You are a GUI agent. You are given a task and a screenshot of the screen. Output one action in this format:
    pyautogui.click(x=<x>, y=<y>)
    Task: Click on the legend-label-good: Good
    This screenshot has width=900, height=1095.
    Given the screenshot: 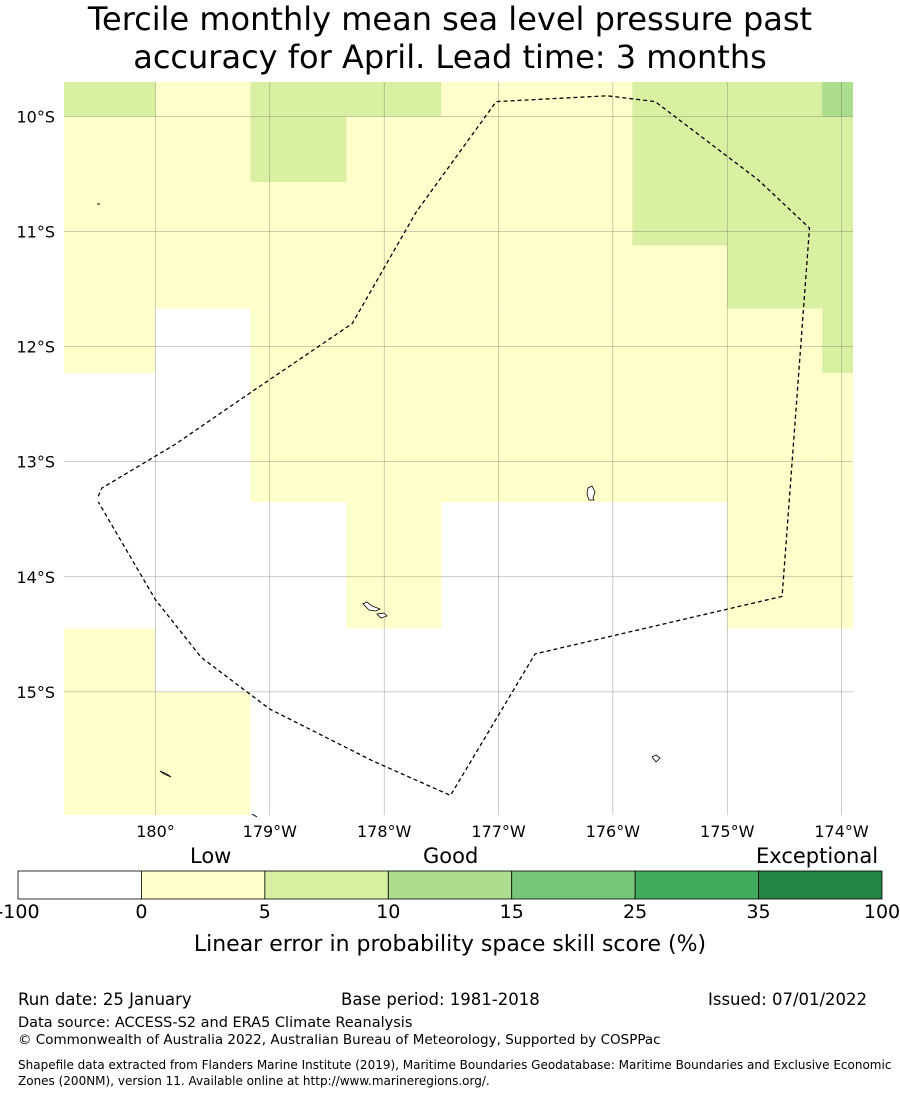 What is the action you would take?
    pyautogui.click(x=451, y=856)
    